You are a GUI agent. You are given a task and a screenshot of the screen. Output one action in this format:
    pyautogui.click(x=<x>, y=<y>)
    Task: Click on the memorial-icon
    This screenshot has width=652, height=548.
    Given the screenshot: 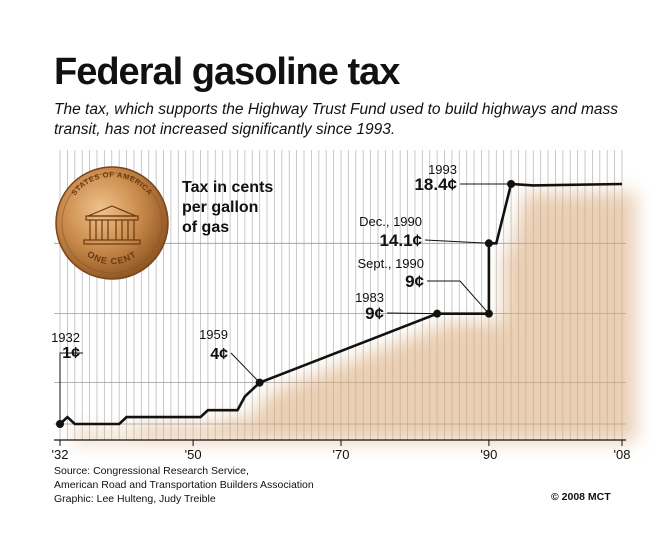 What is the action you would take?
    pyautogui.click(x=112, y=225)
    